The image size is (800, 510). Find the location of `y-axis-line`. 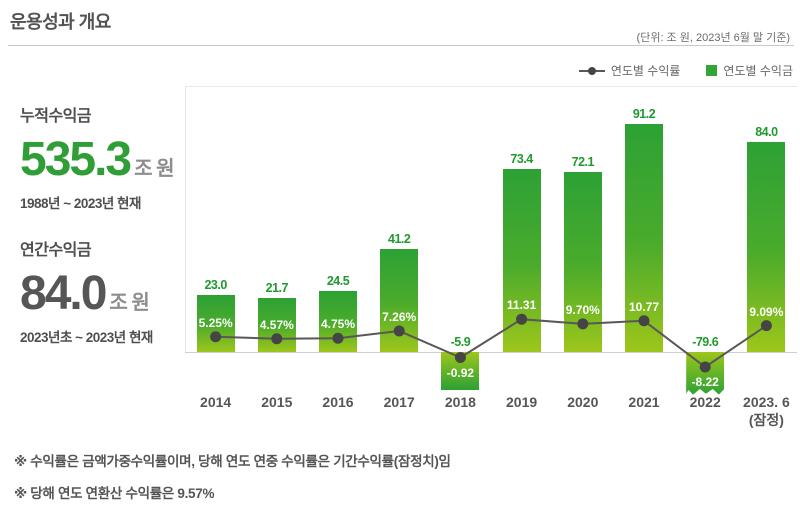

y-axis-line is located at coordinates (185, 219).